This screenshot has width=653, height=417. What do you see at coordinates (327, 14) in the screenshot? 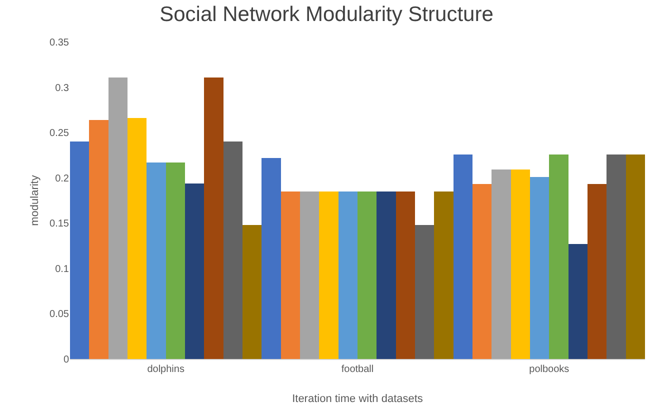
I see `chart-title: Social Network Modularity Structure` at bounding box center [327, 14].